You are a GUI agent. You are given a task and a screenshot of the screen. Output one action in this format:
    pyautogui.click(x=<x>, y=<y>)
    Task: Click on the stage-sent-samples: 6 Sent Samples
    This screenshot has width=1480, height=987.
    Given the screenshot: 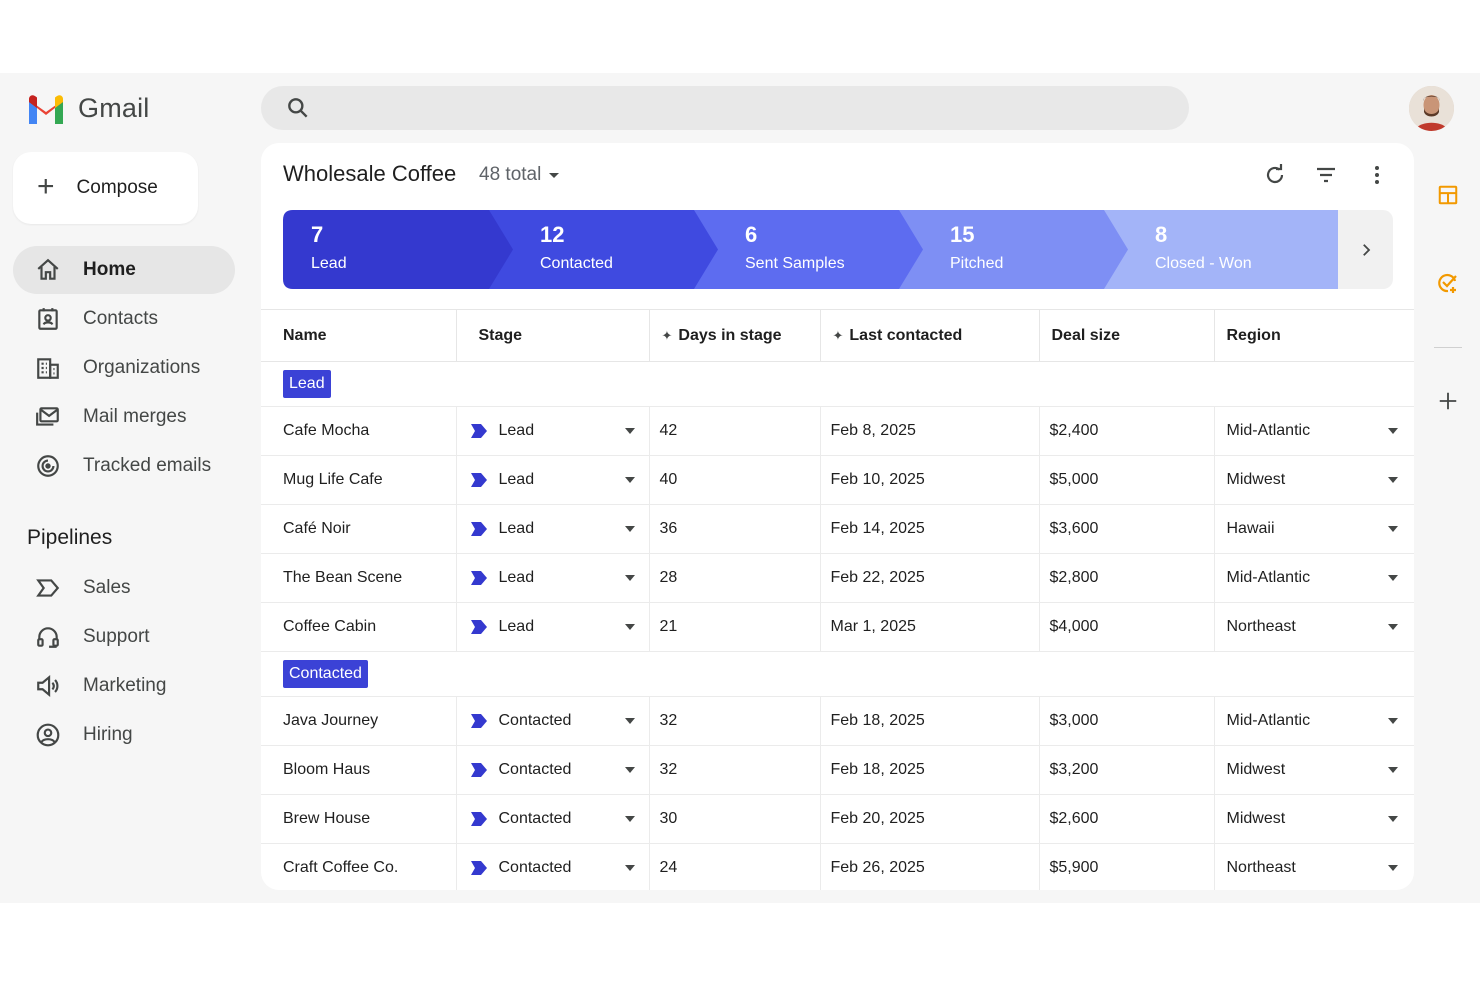 What is the action you would take?
    pyautogui.click(x=808, y=249)
    